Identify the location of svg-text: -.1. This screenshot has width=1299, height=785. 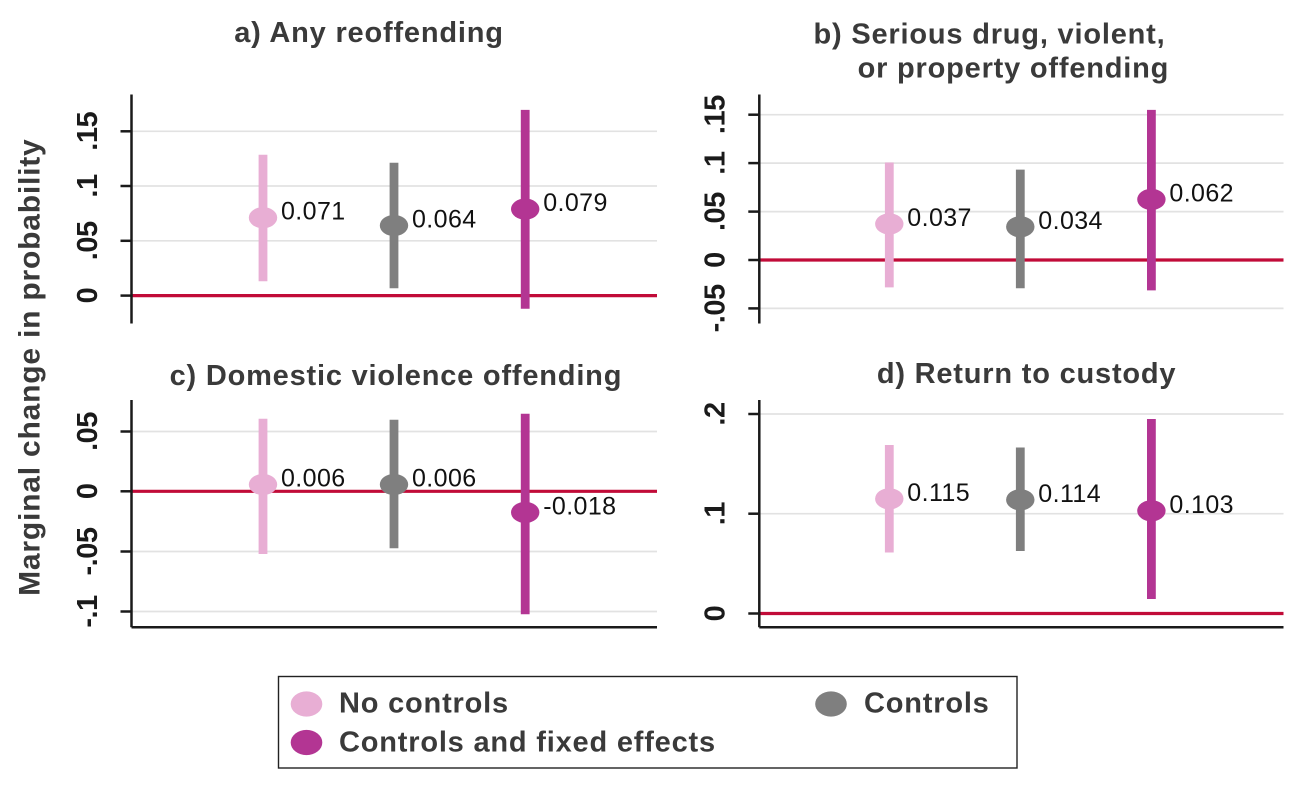
(88, 611).